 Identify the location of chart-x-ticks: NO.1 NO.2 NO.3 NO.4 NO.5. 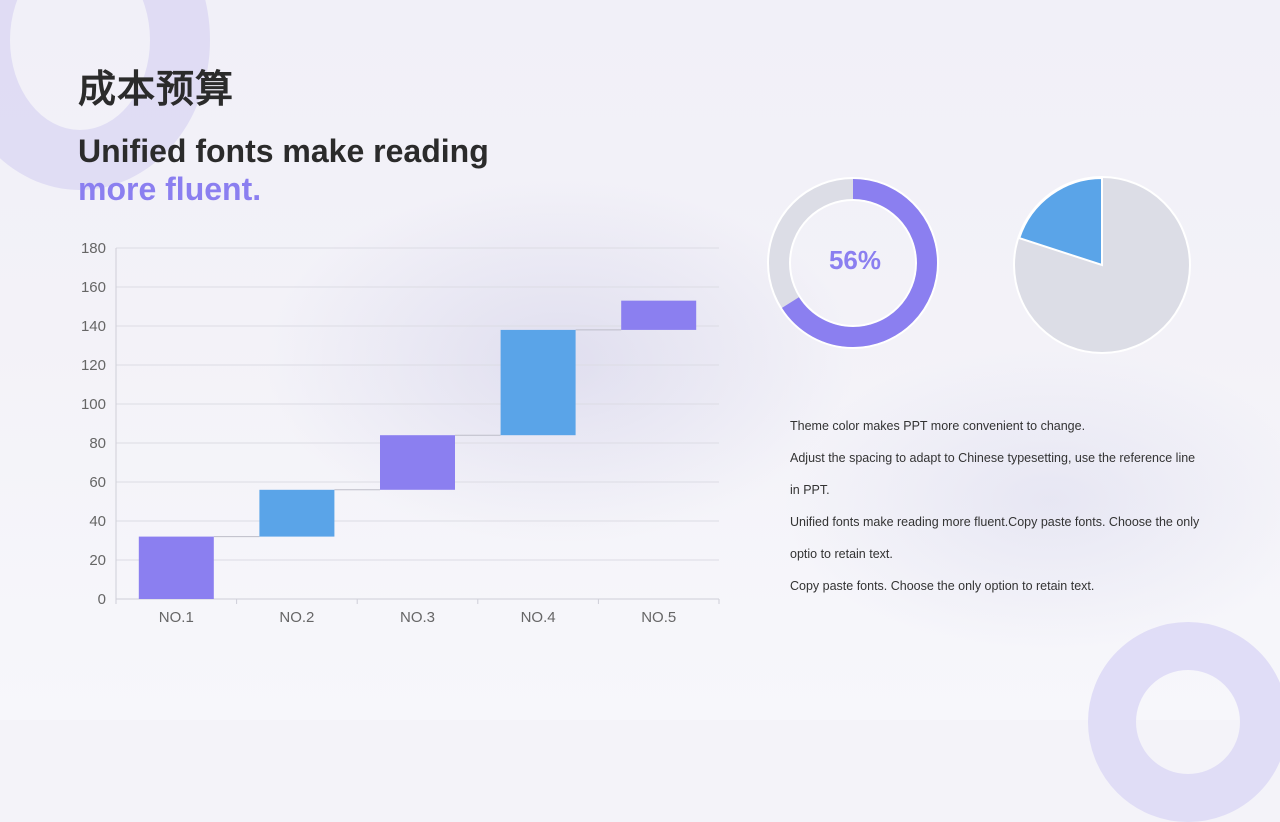
(417, 617).